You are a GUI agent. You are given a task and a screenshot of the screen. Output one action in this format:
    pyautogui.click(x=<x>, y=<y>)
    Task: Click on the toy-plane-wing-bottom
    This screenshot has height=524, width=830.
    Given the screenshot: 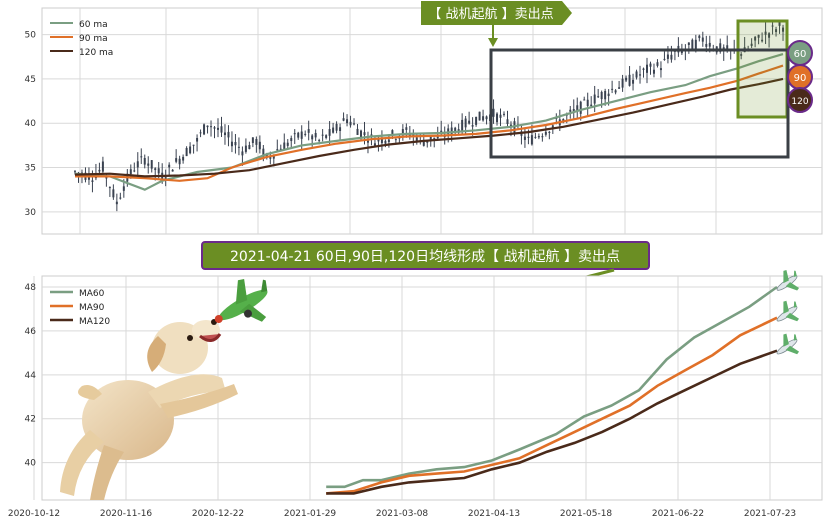 What is the action you would take?
    pyautogui.click(x=253, y=312)
    